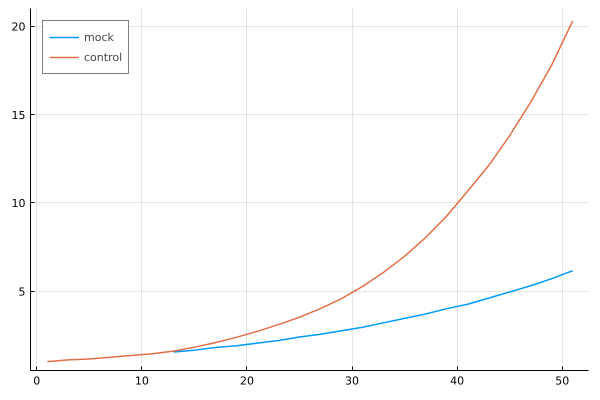 This screenshot has height=400, width=600. What do you see at coordinates (141, 381) in the screenshot?
I see `x-tick-label: 10` at bounding box center [141, 381].